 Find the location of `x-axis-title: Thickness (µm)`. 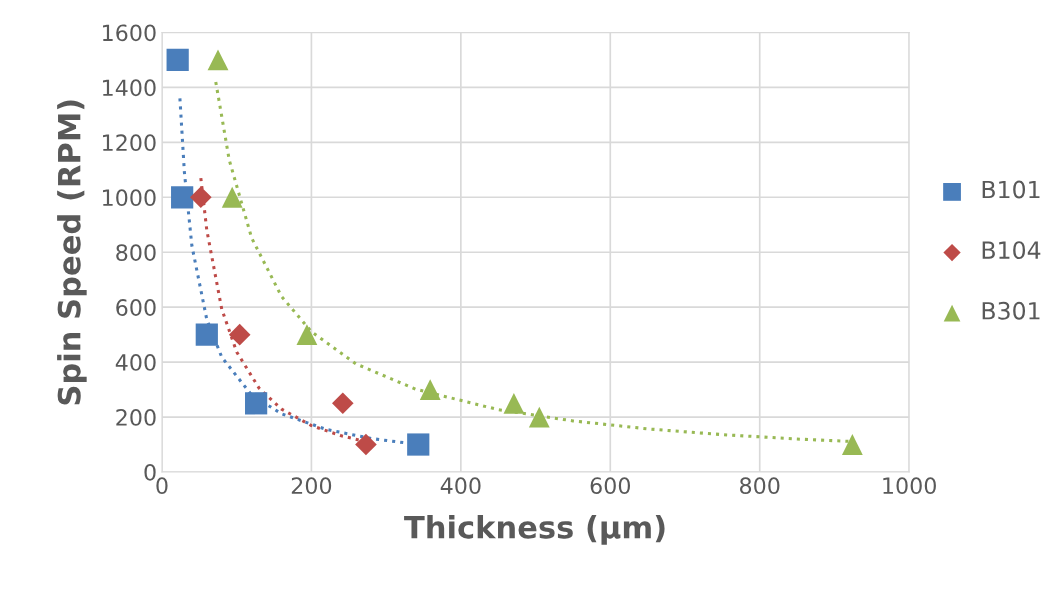

x-axis-title: Thickness (µm) is located at coordinates (534, 530).